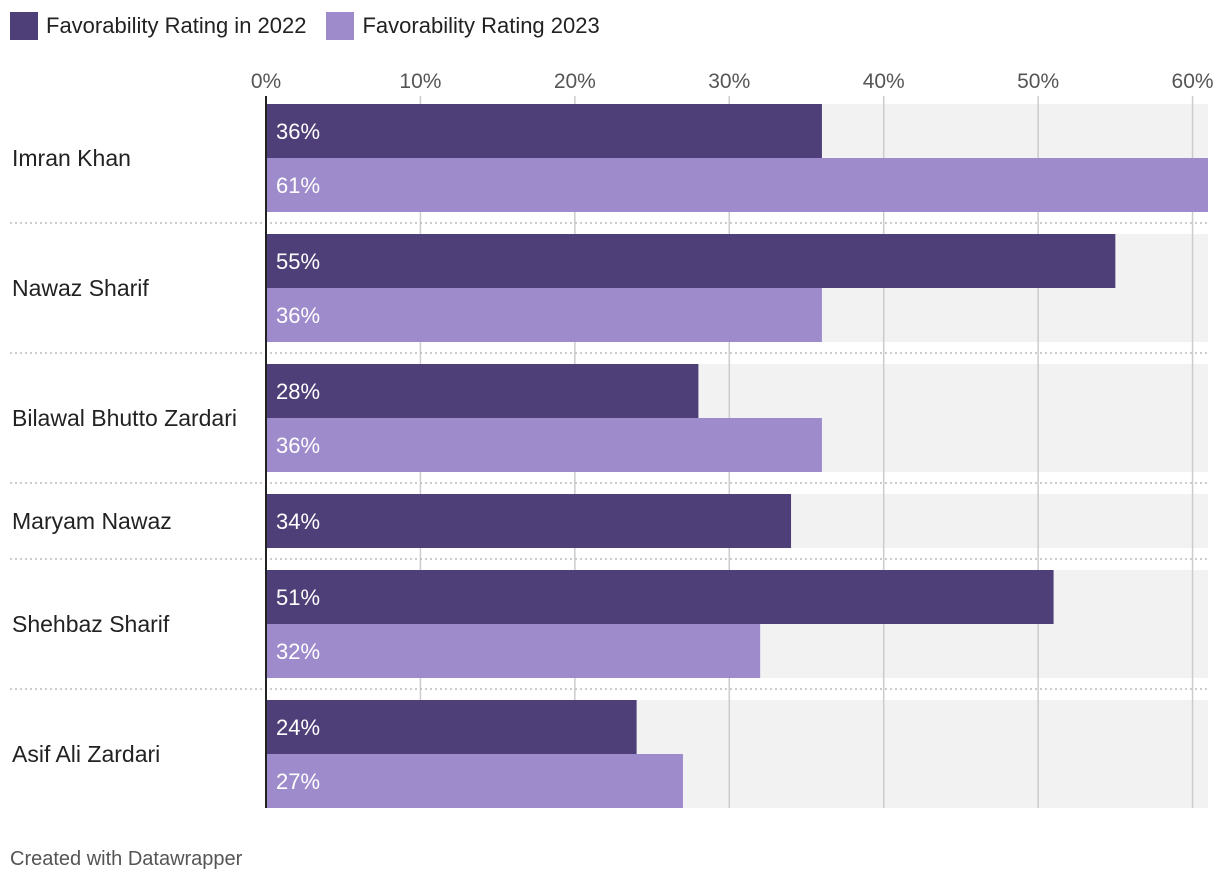 This screenshot has width=1220, height=886. Describe the element at coordinates (91, 624) in the screenshot. I see `category-label: Shehbaz Sharif` at that location.